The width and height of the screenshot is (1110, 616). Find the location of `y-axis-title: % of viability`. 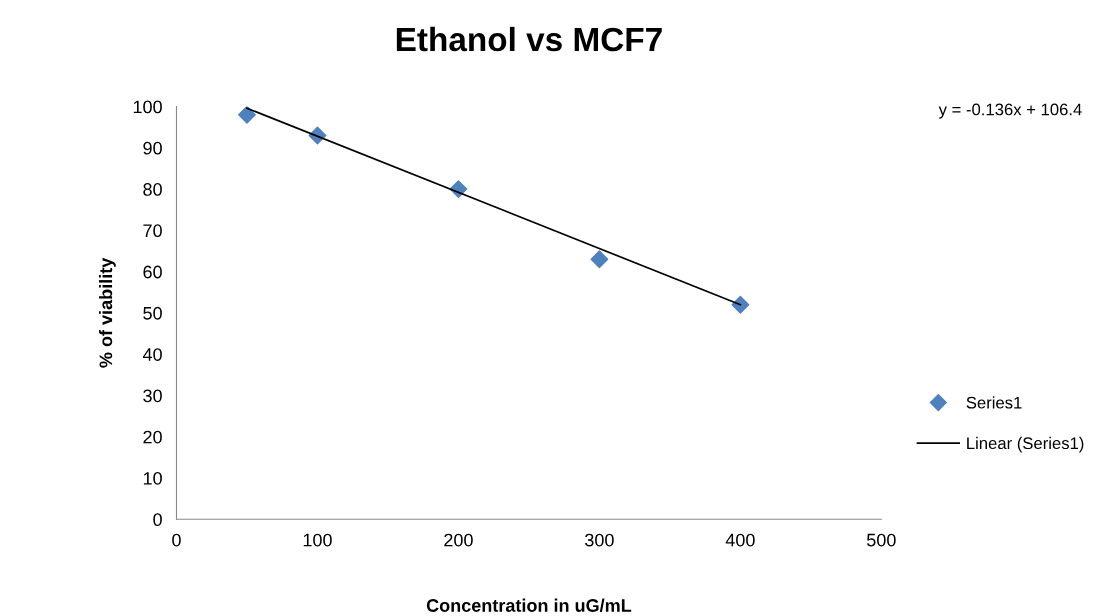

y-axis-title: % of viability is located at coordinates (107, 312).